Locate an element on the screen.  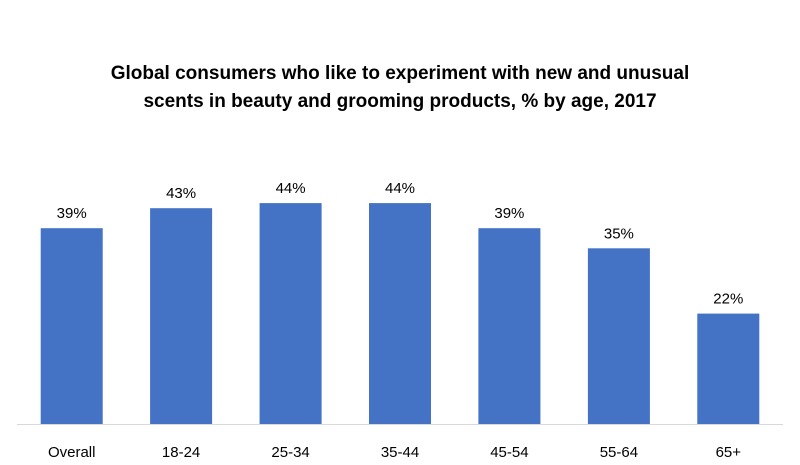
bar-overall is located at coordinates (71, 326).